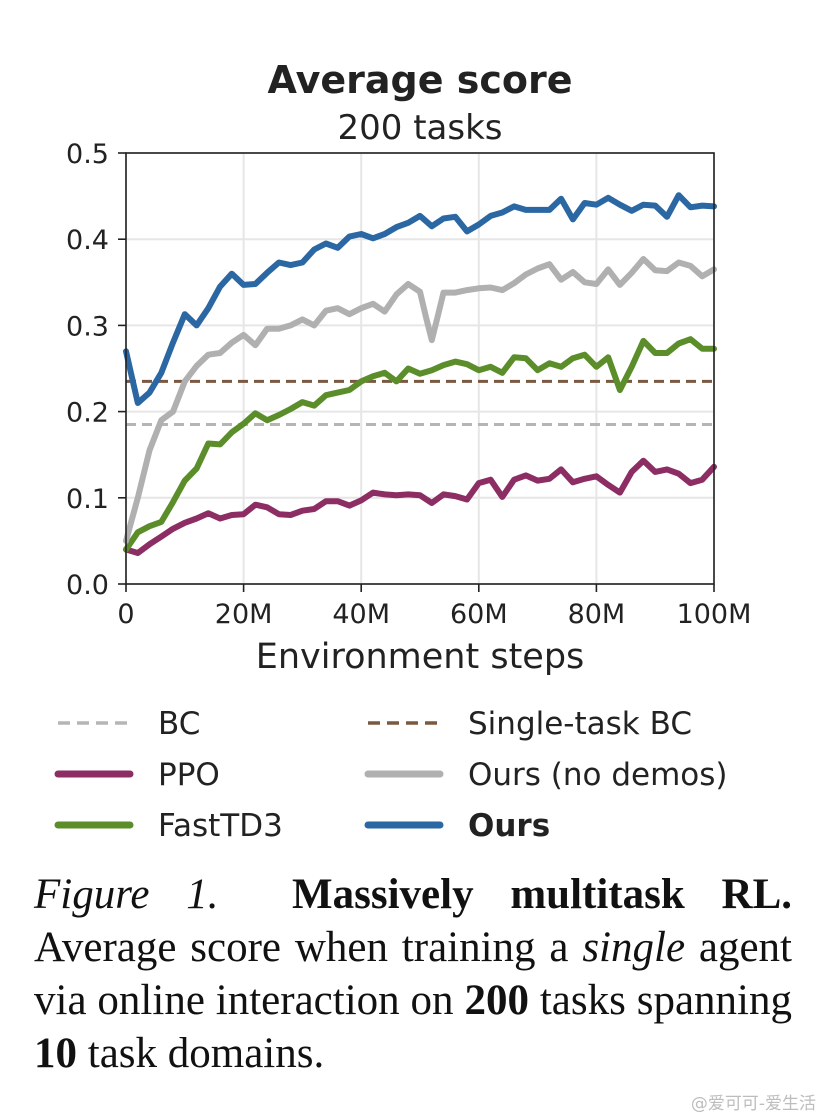 The width and height of the screenshot is (834, 1120). I want to click on baselines, so click(420, 403).